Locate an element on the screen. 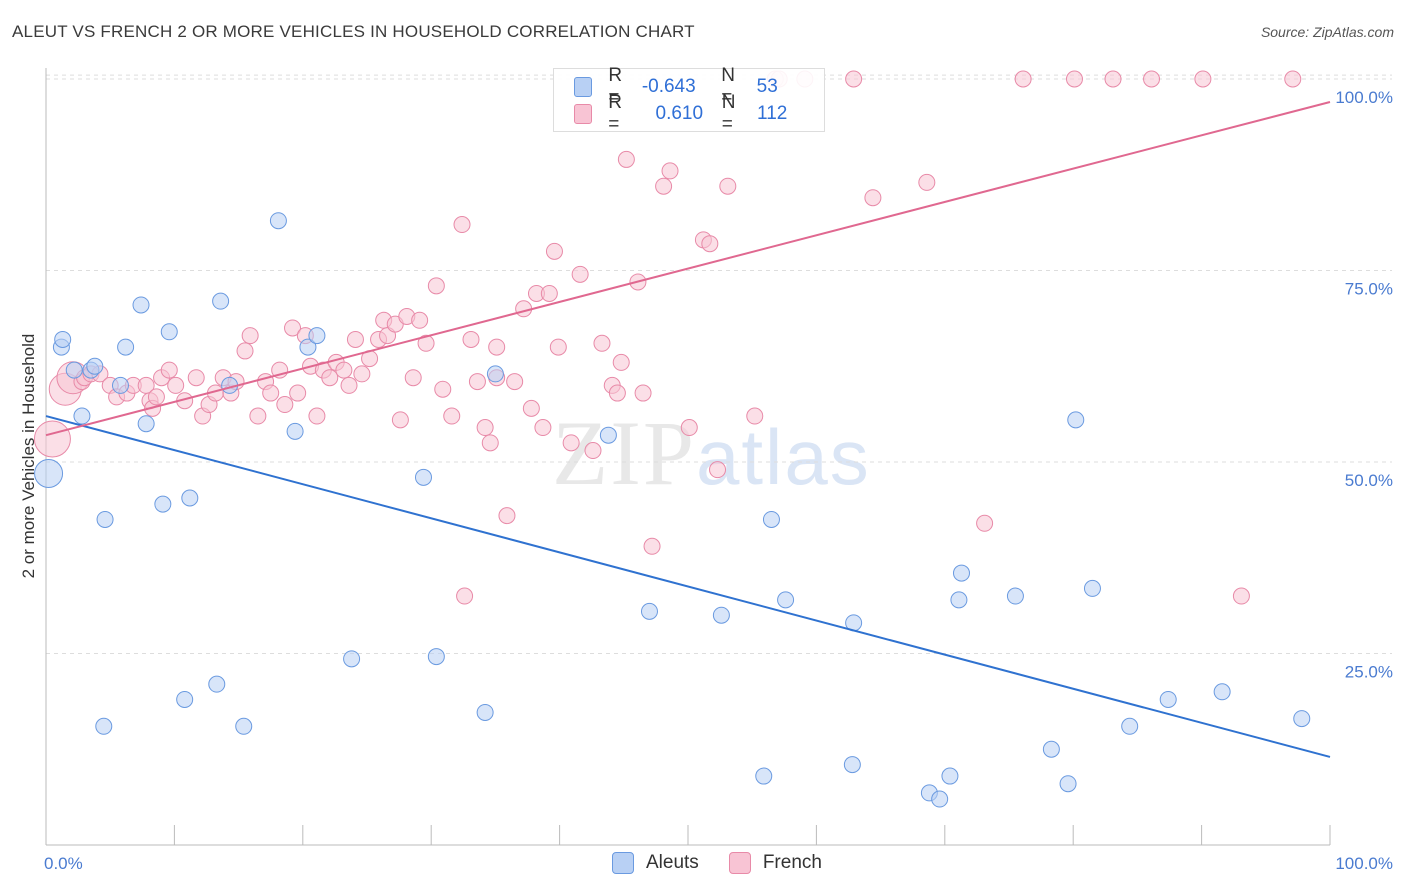 The image size is (1406, 892). legend-n-label: N = is located at coordinates (728, 86).